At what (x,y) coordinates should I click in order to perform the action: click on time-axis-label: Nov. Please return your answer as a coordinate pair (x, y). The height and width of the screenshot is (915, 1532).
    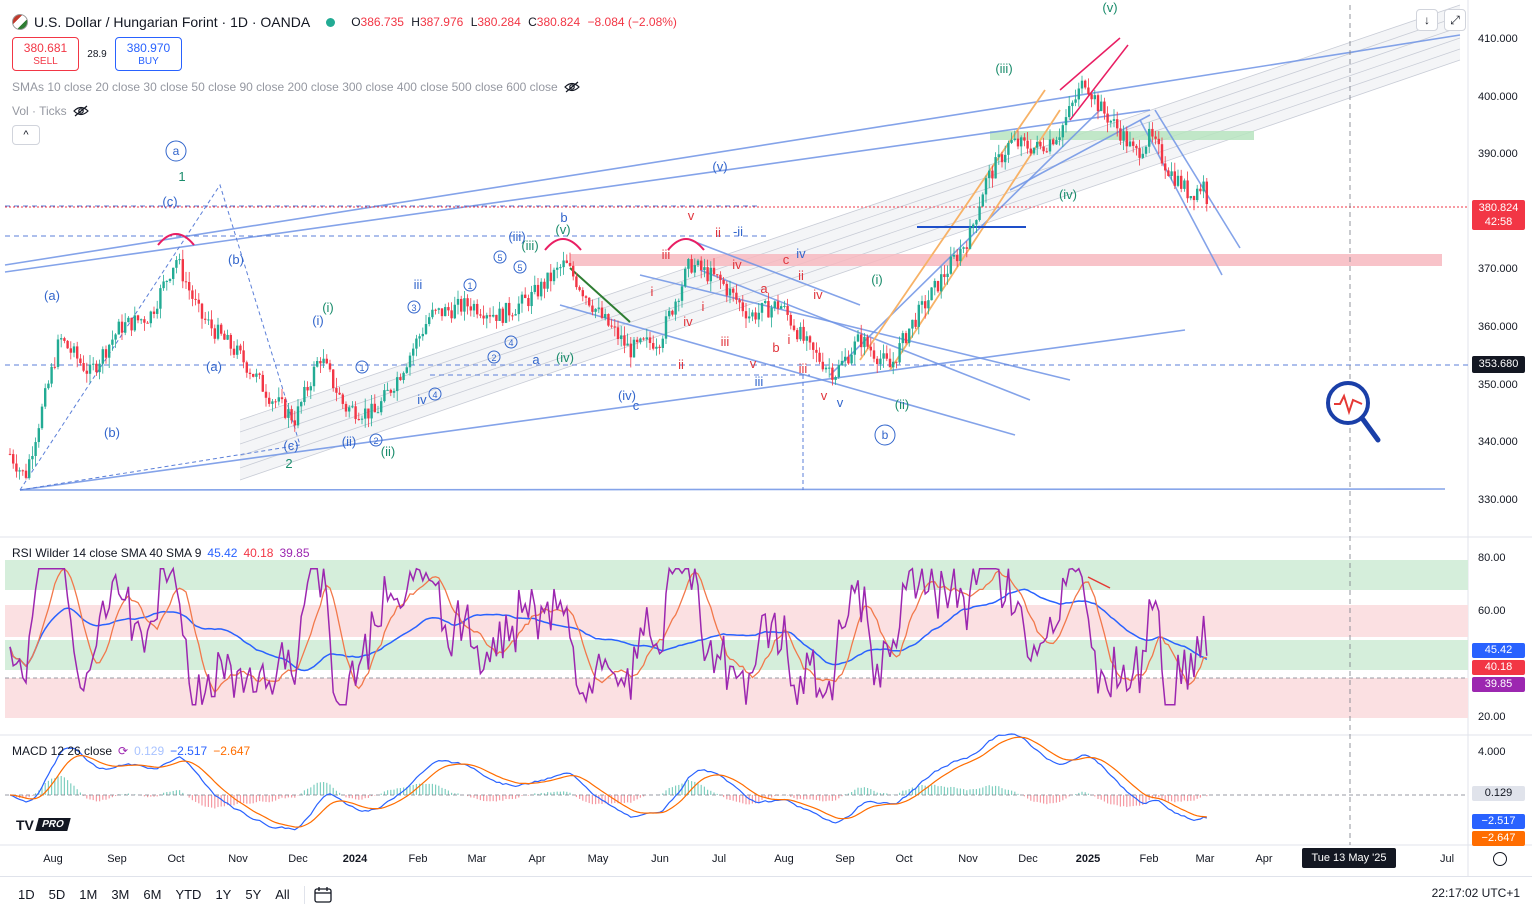
    Looking at the image, I should click on (238, 859).